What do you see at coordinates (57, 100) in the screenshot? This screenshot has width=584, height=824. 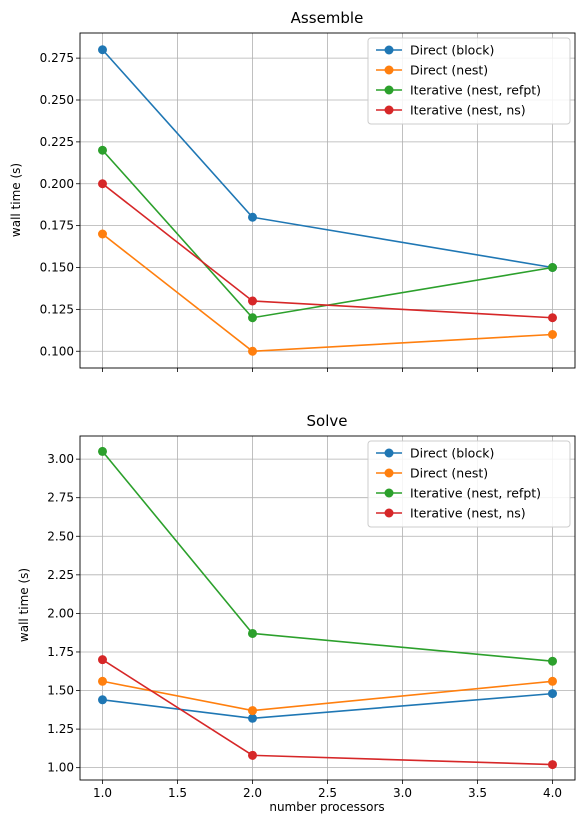 I see `y-tick-label: 0.250` at bounding box center [57, 100].